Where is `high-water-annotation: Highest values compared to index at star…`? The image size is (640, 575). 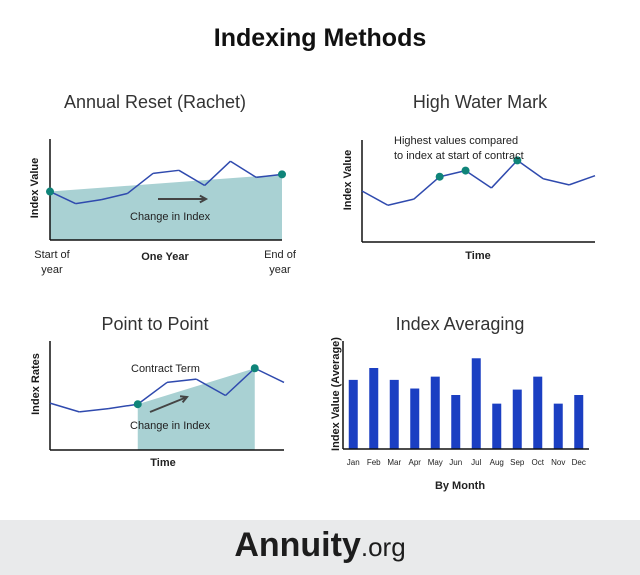
high-water-annotation: Highest values compared to index at star… is located at coordinates (459, 149).